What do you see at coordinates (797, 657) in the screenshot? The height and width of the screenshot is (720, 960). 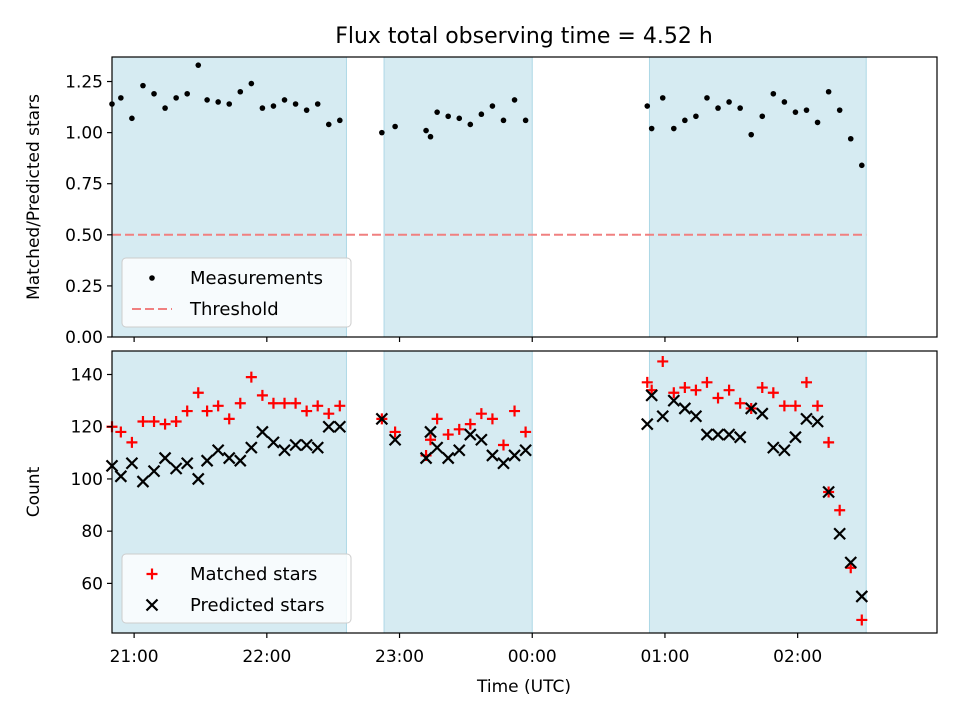 I see `x-tick-label: 02:00` at bounding box center [797, 657].